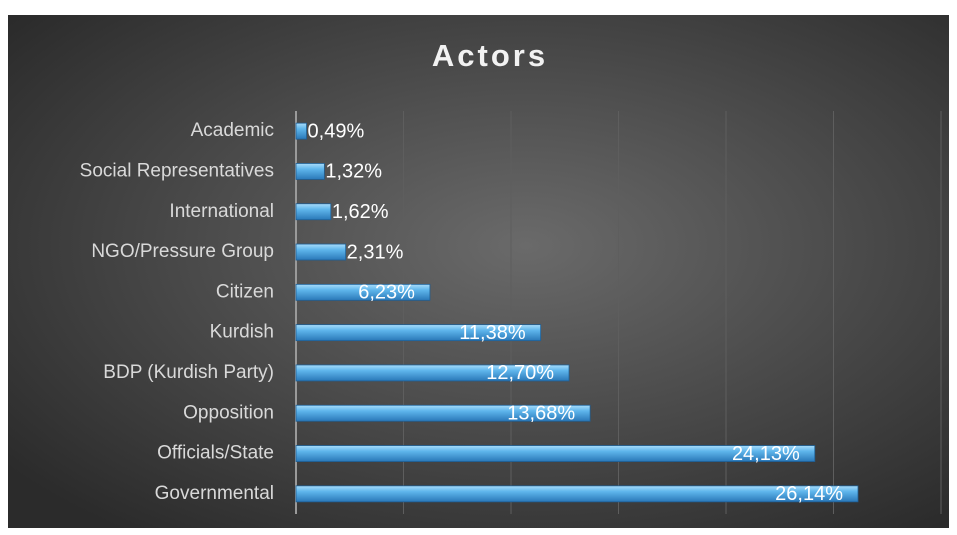 Image resolution: width=957 pixels, height=535 pixels. What do you see at coordinates (490, 55) in the screenshot?
I see `chart-title: Actors` at bounding box center [490, 55].